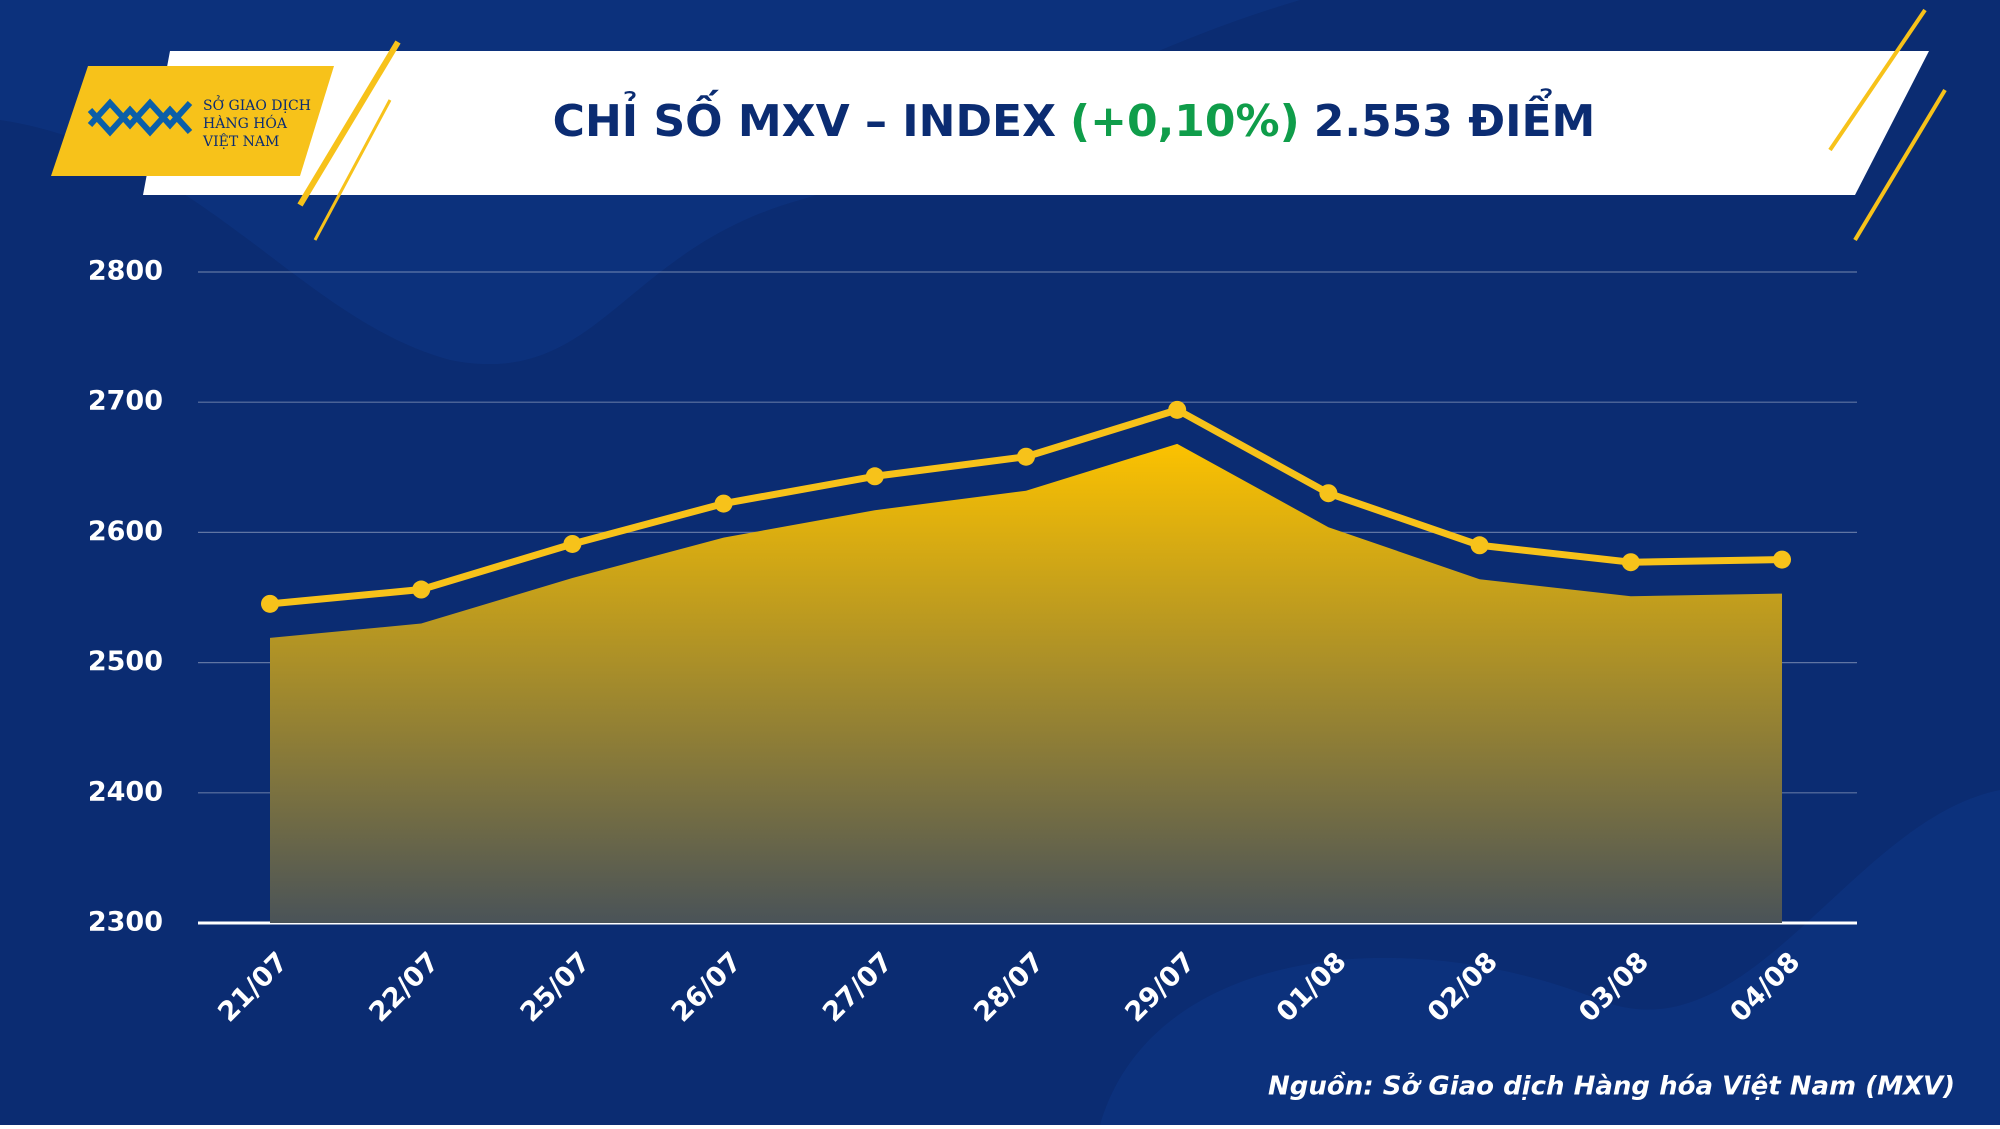  I want to click on title-text: CHỈ SỐ MXV – INDEX, so click(804, 118).